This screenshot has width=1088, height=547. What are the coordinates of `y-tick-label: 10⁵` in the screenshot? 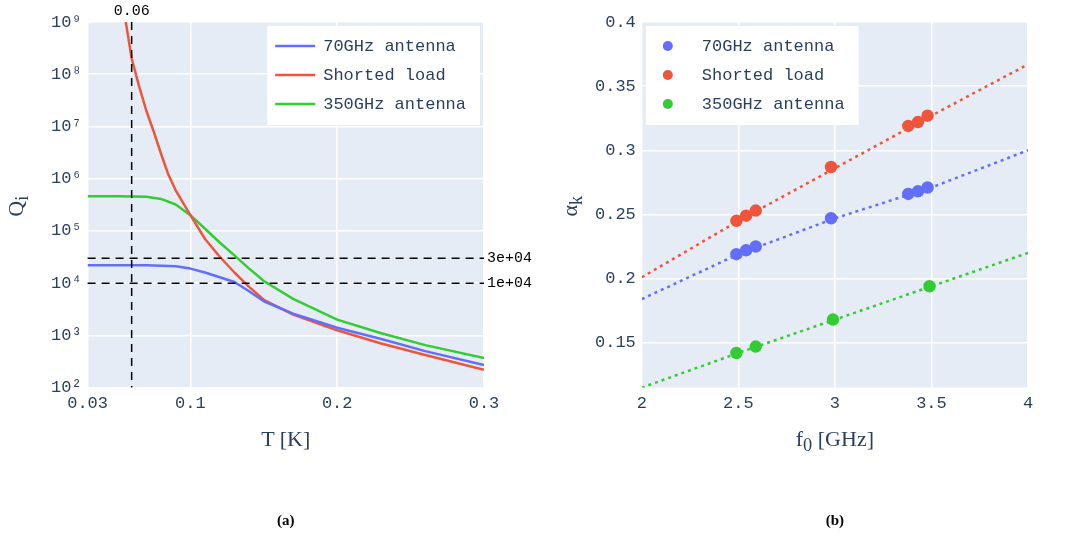 It's located at (66, 231).